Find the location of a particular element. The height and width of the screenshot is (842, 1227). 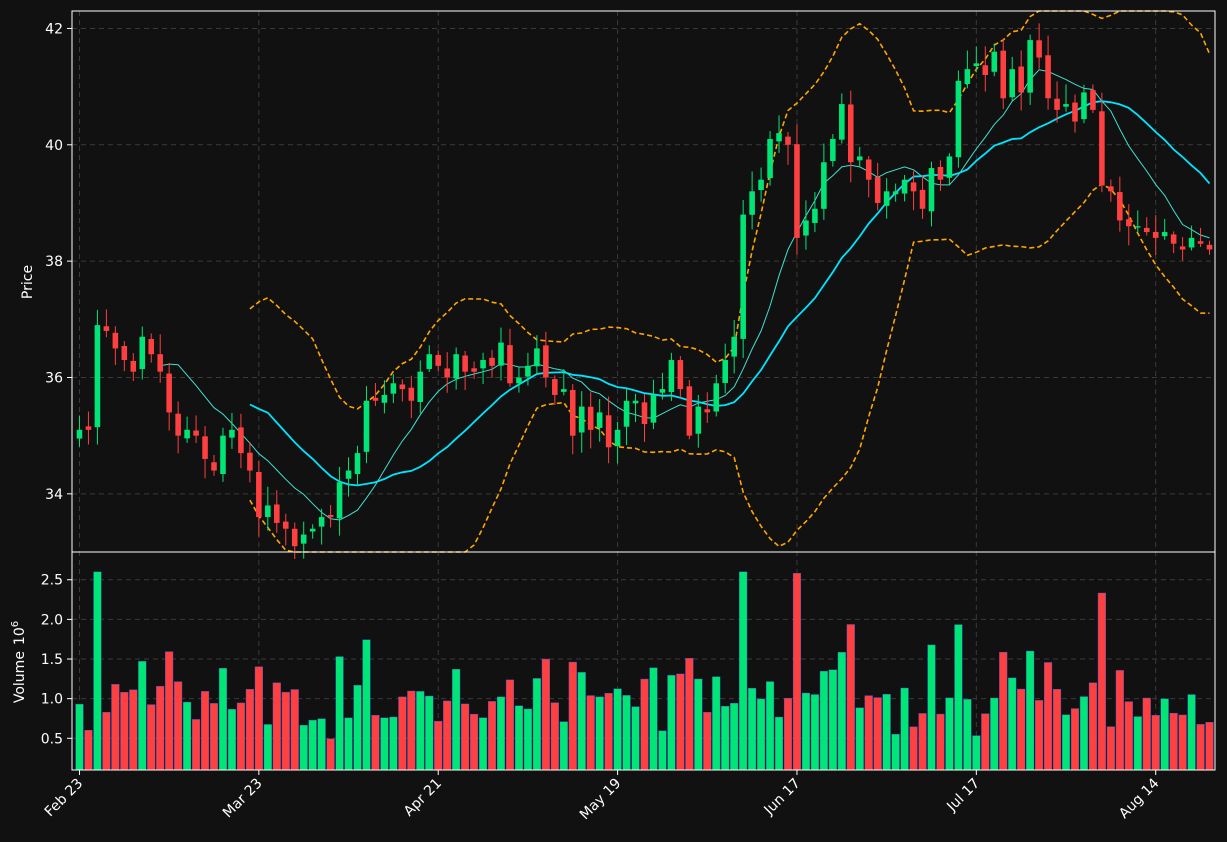

price-axis-ticks: 34 36 38 40 42 is located at coordinates (58, 262).